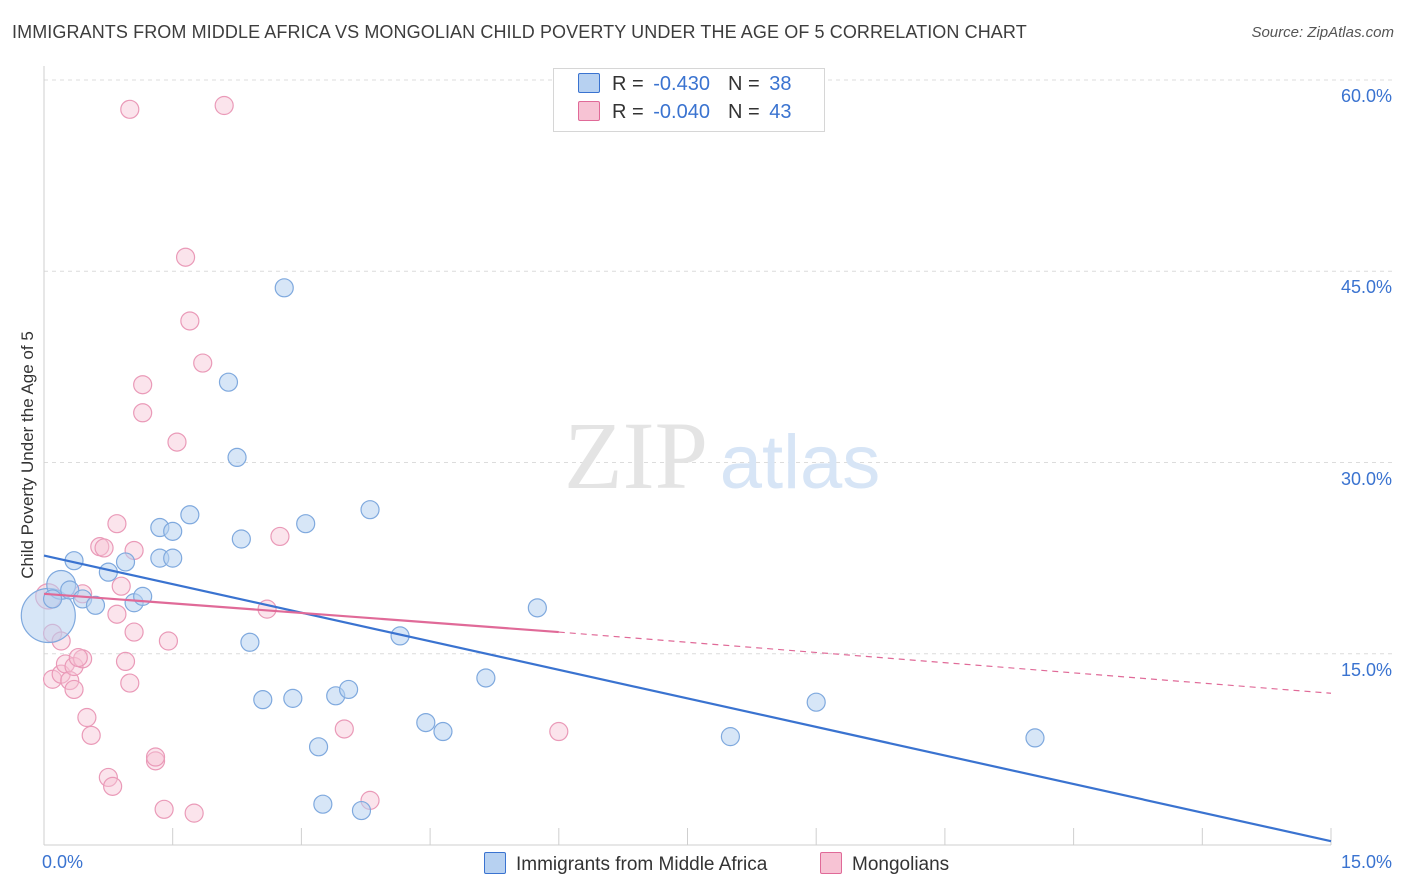 This screenshot has height=892, width=1406. I want to click on x-tick-label-min: 0.0%, so click(63, 862).